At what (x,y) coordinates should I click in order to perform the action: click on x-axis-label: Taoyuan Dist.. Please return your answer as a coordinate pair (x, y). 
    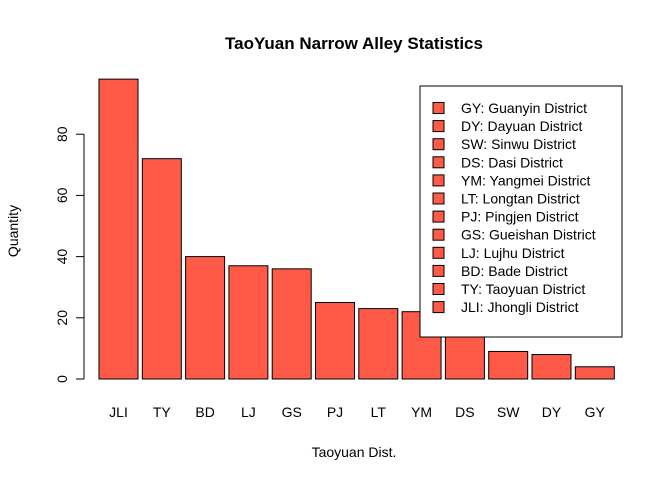
    Looking at the image, I should click on (354, 452).